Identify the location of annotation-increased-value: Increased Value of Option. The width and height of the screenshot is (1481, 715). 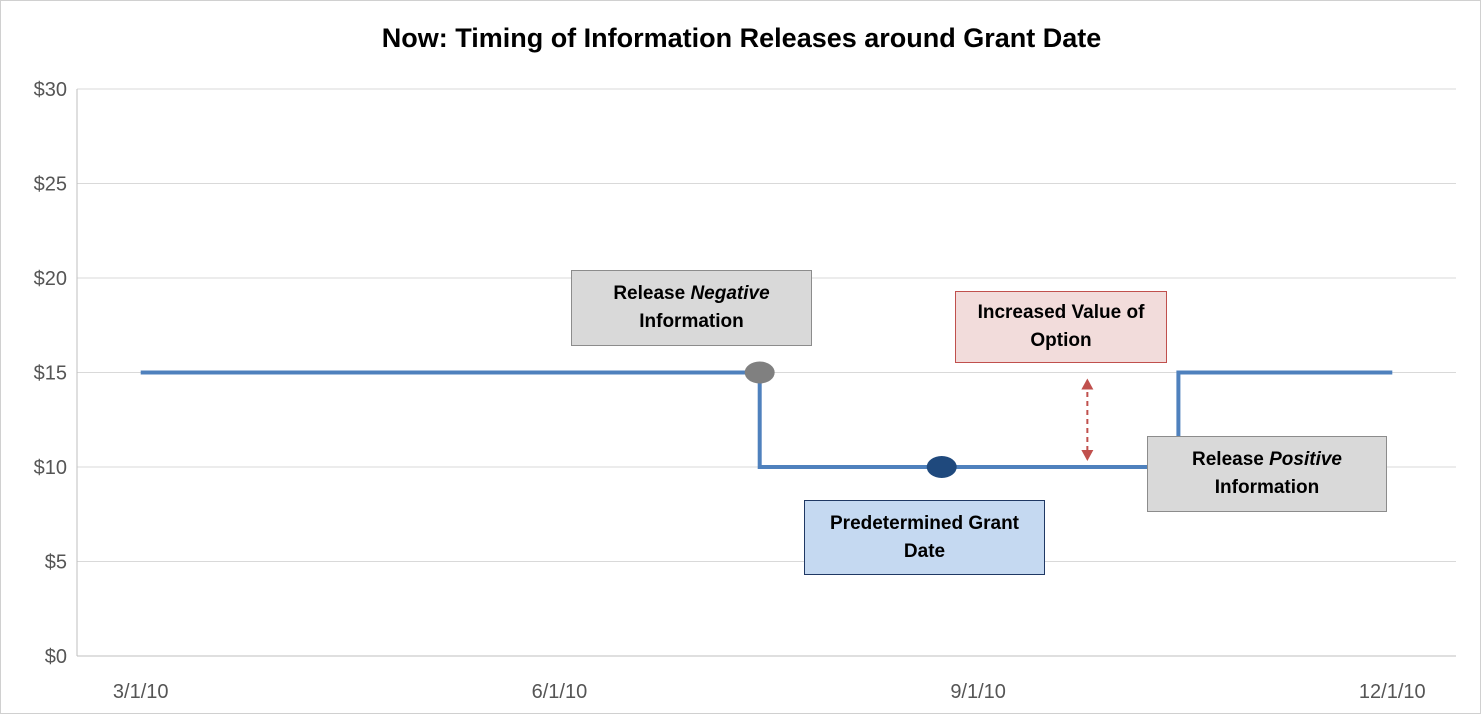
(1061, 327).